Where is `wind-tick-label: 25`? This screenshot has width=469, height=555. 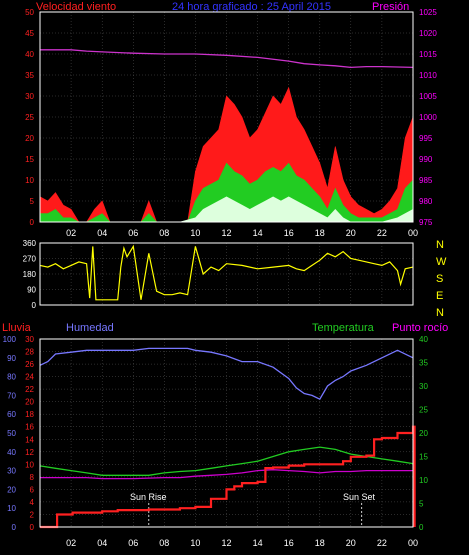 wind-tick-label: 25 is located at coordinates (29, 117).